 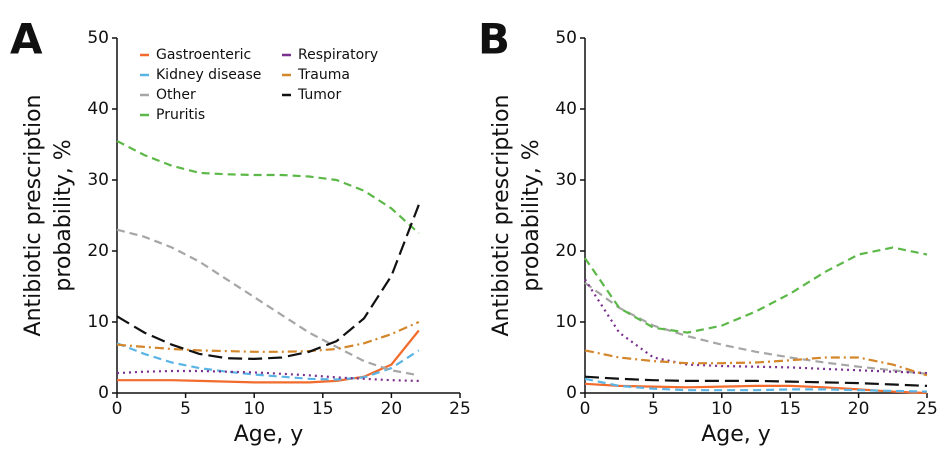 What do you see at coordinates (208, 75) in the screenshot?
I see `legend-label: Kidney disease` at bounding box center [208, 75].